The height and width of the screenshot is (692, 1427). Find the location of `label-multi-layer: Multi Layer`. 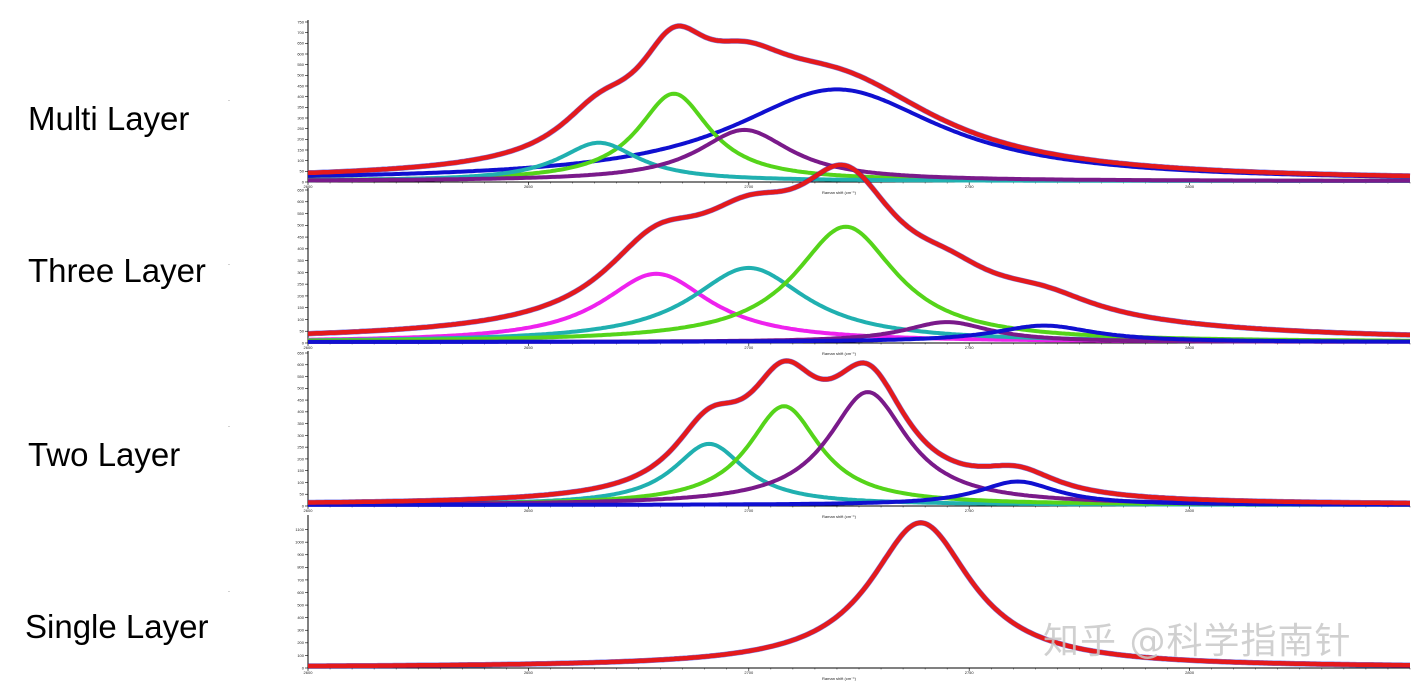

label-multi-layer: Multi Layer is located at coordinates (109, 118).